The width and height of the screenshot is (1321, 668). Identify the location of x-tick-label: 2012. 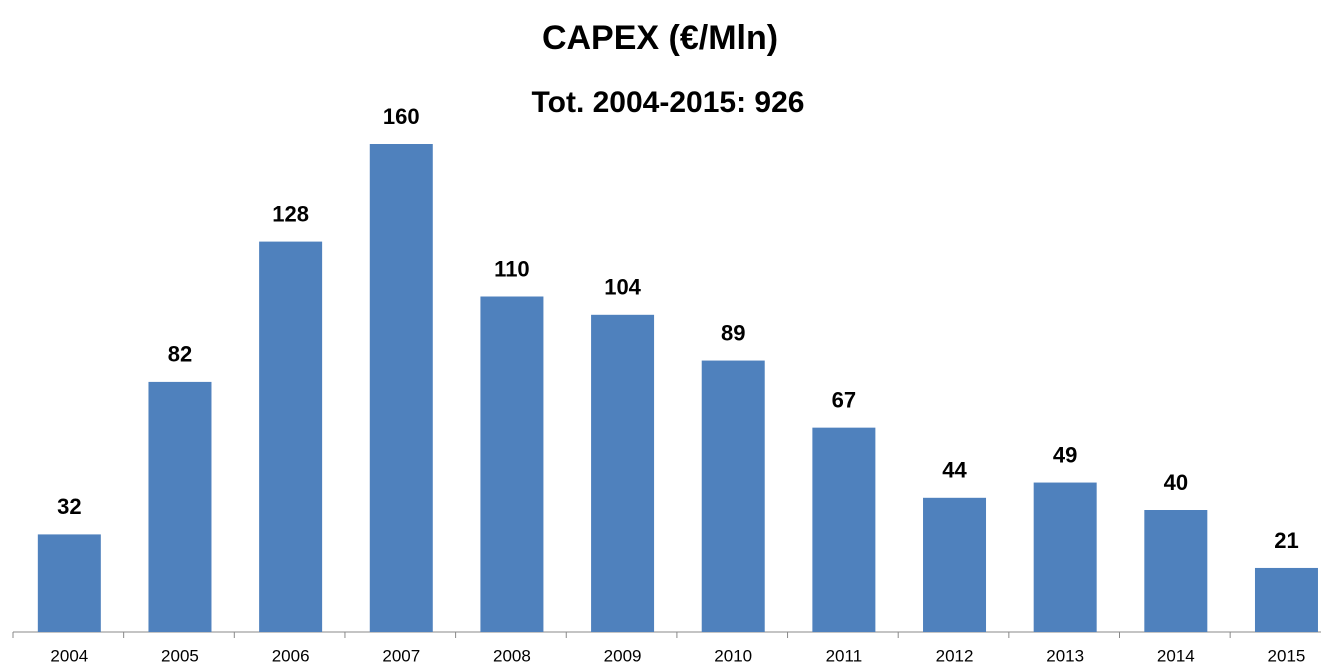
(955, 655).